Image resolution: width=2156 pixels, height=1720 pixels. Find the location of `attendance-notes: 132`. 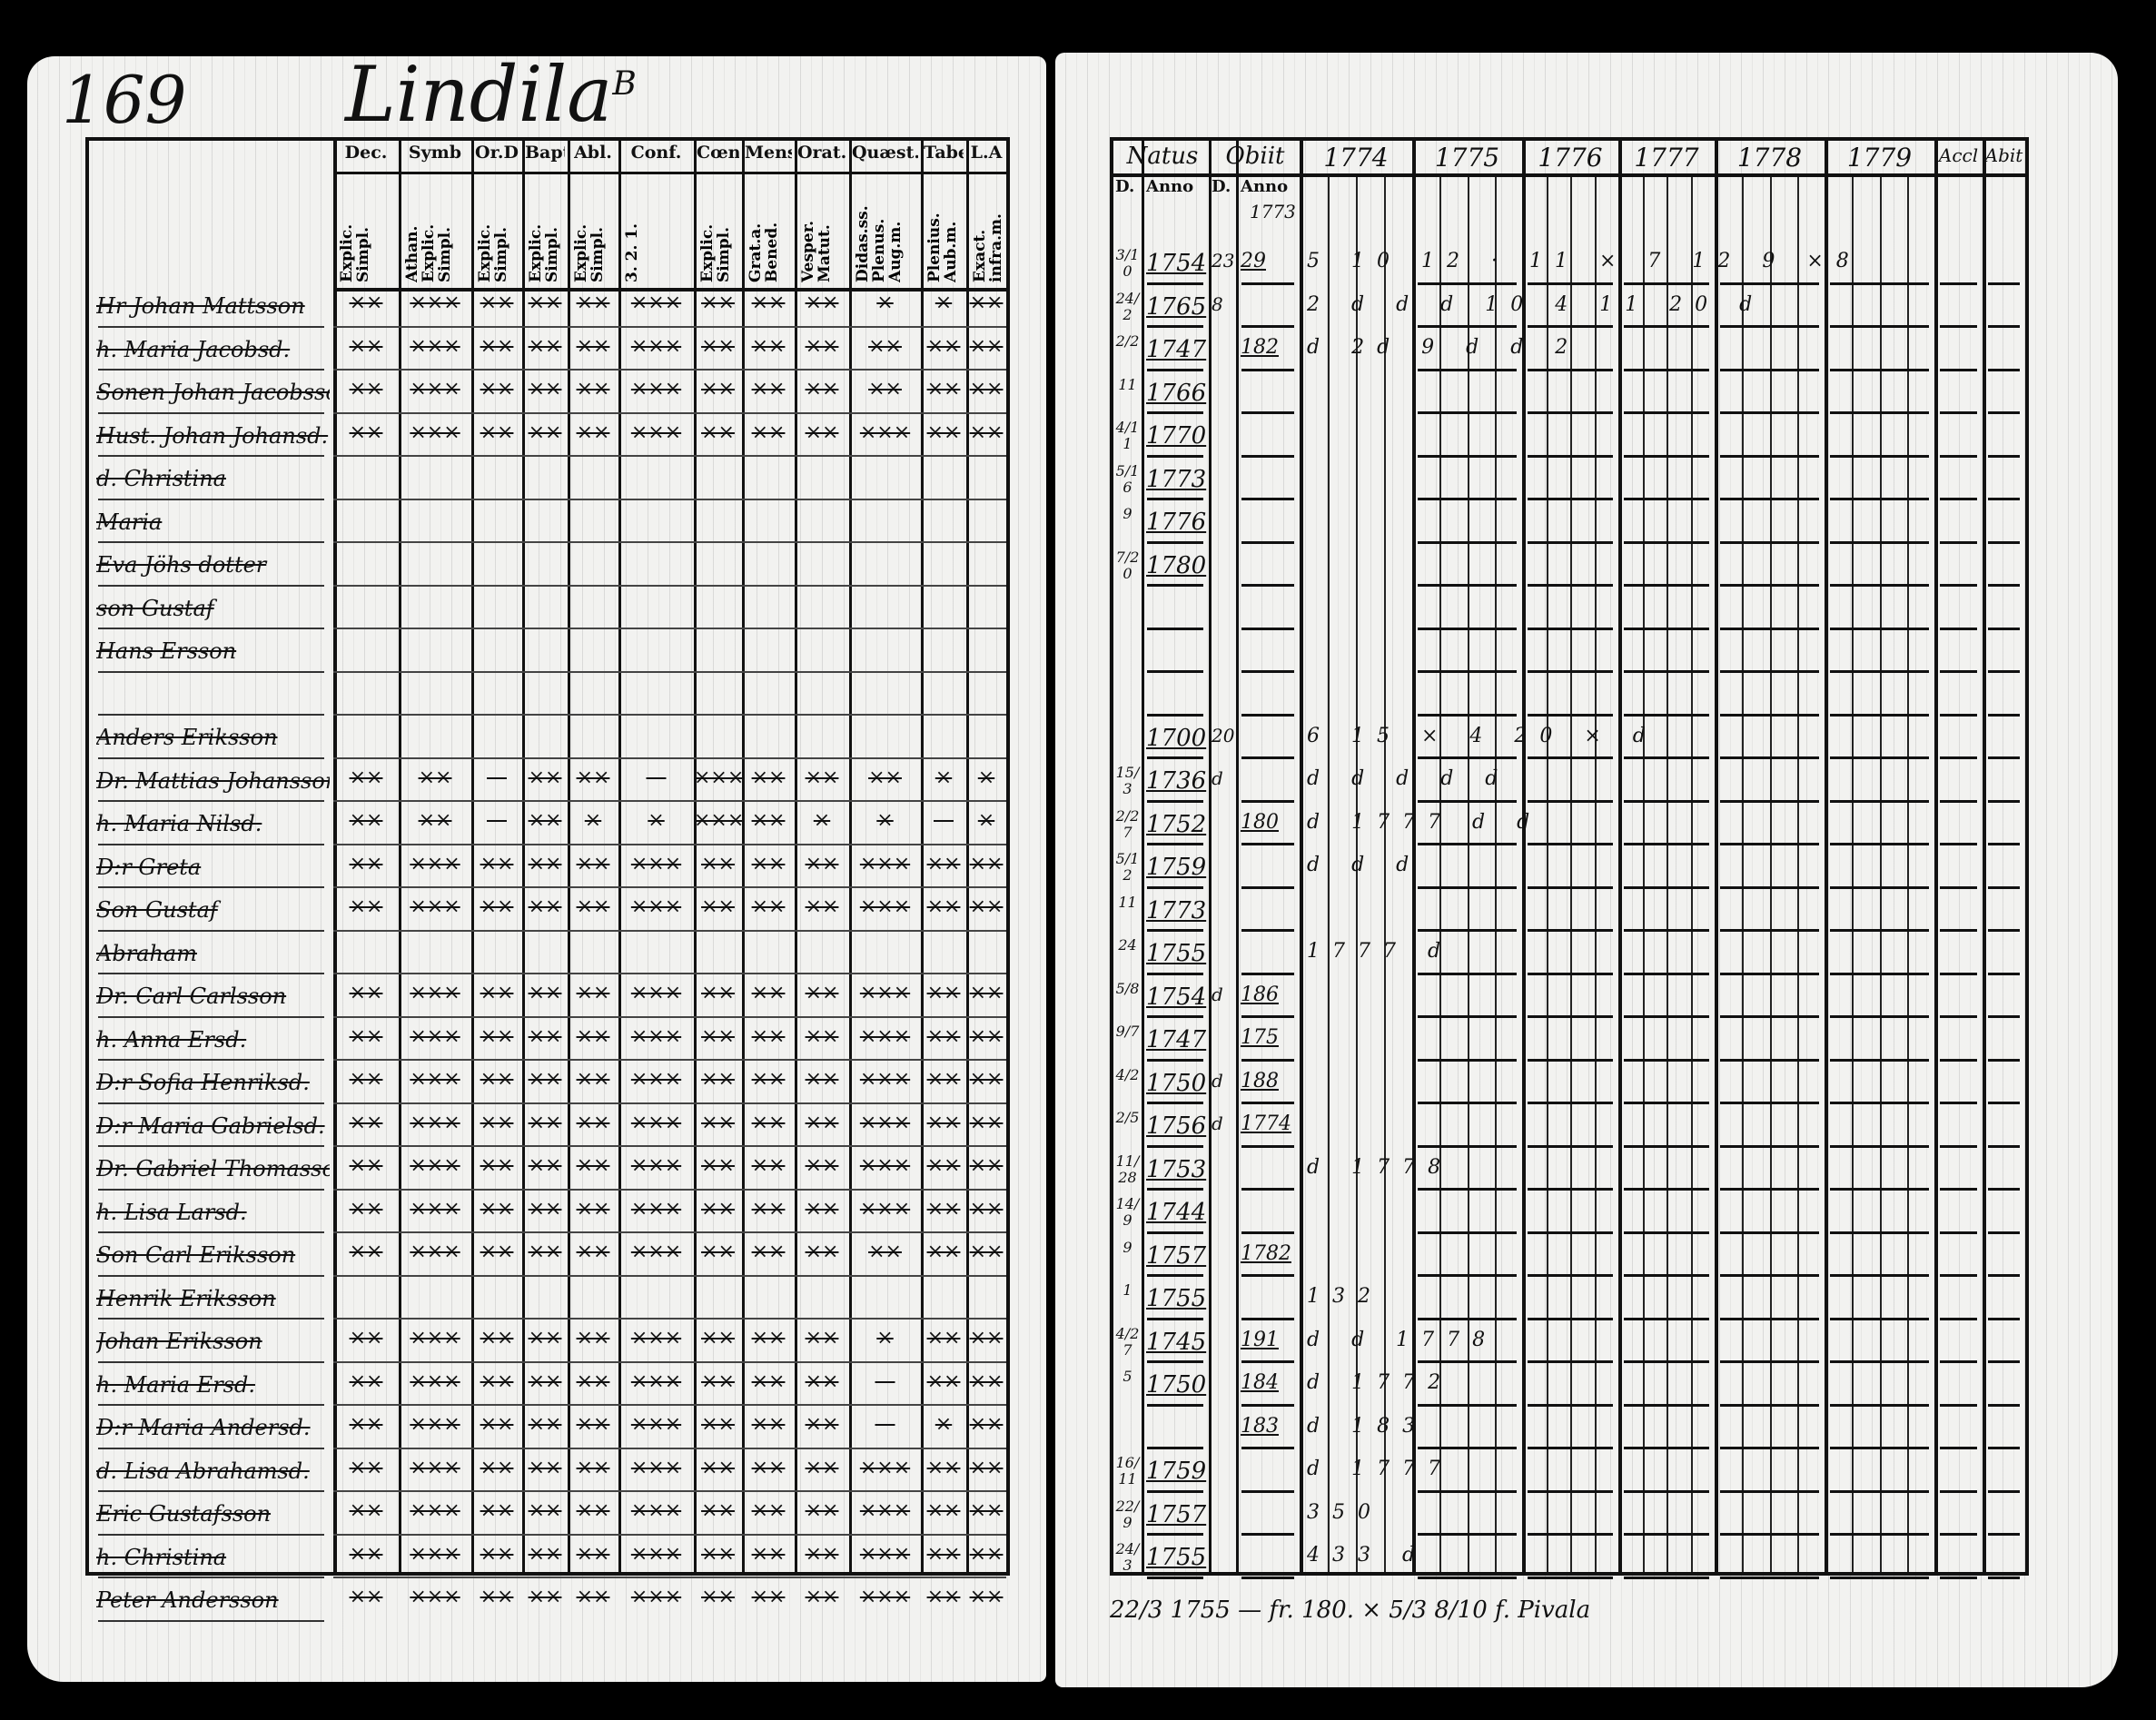

attendance-notes: 132 is located at coordinates (1345, 1296).